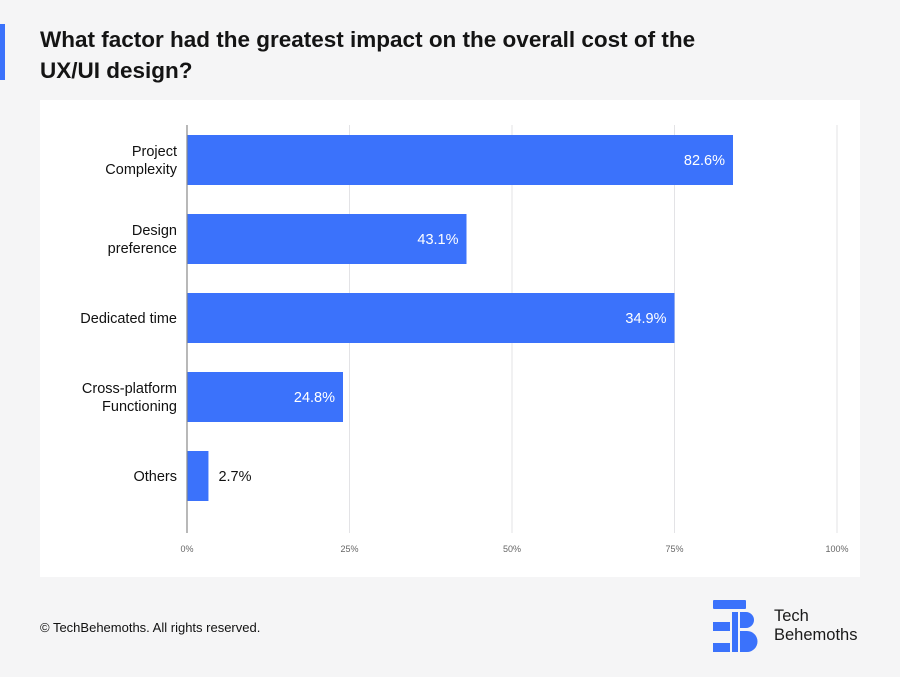 The width and height of the screenshot is (900, 677). Describe the element at coordinates (234, 477) in the screenshot. I see `value-label-4: 2.7%` at that location.